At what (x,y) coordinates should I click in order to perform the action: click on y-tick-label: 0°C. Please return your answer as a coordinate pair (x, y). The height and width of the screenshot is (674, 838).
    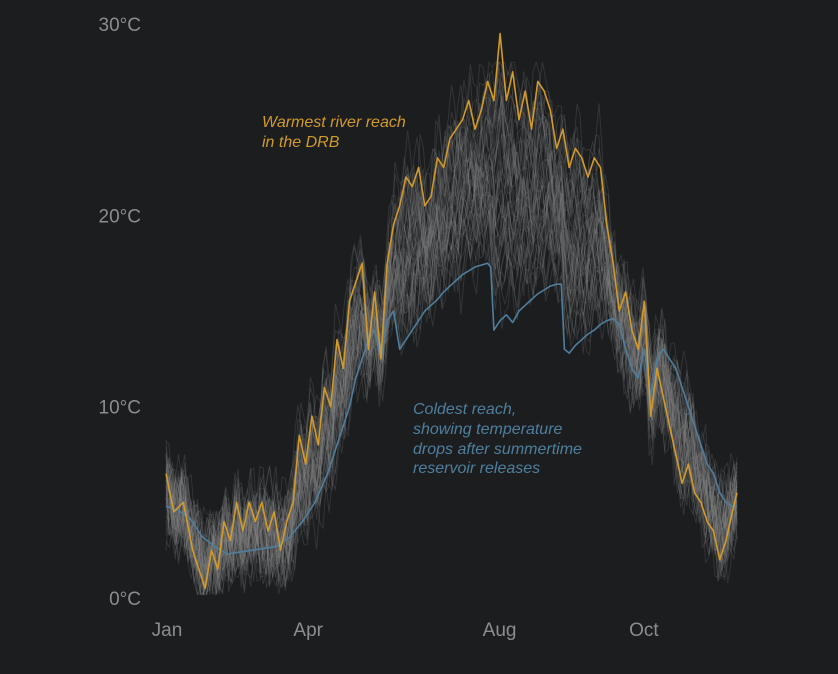
    Looking at the image, I should click on (125, 599).